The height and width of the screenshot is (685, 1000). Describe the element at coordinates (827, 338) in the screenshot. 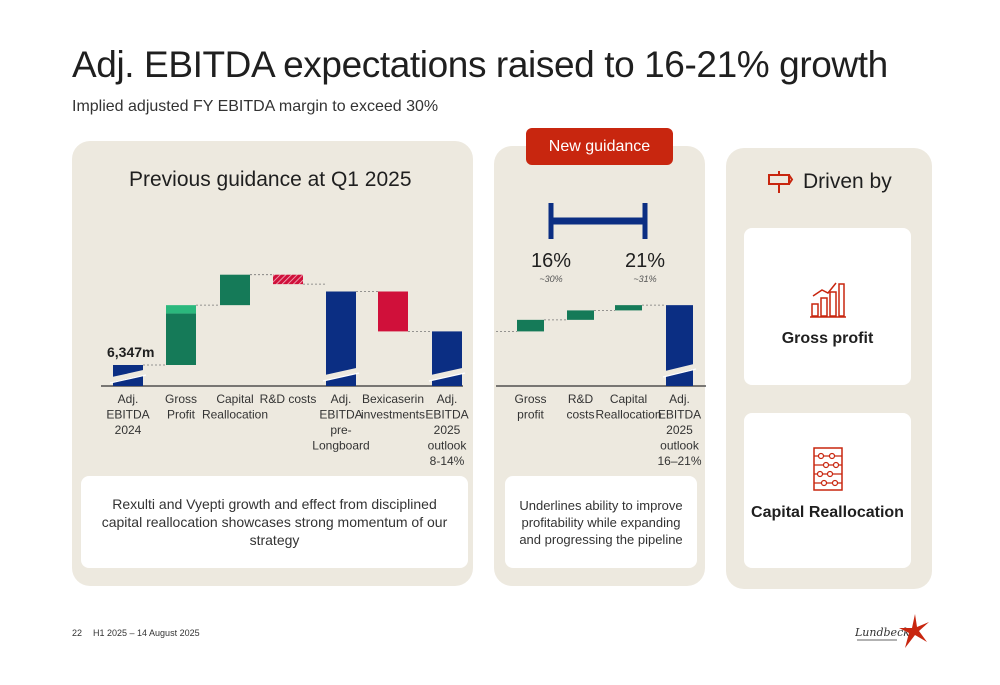

I see `driver-label-gross-profit: Gross profit` at that location.